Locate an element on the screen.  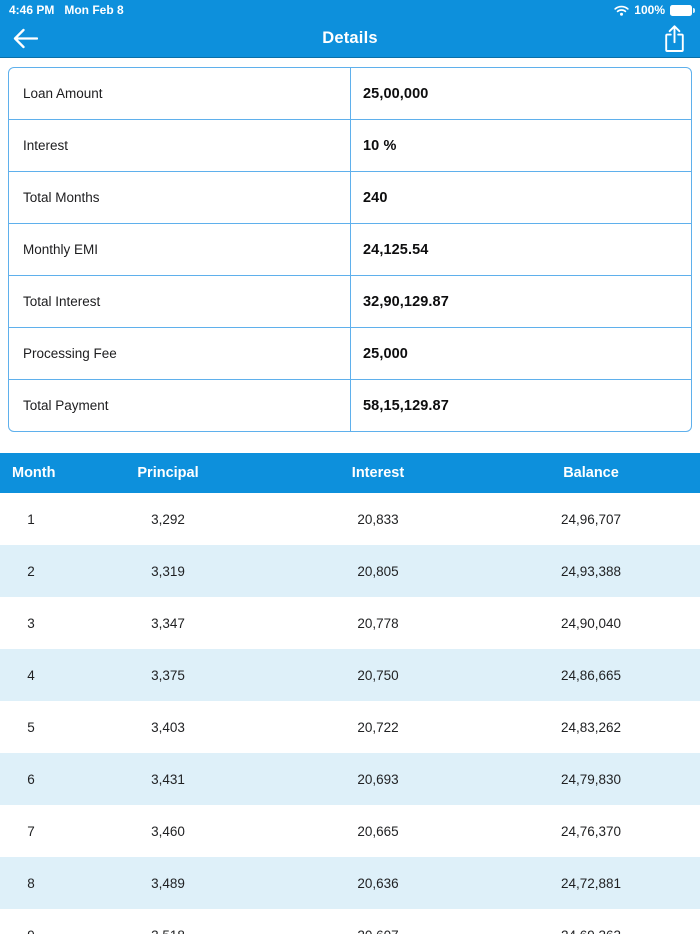
table-row: 9 3,518 20,607 24,69,363 is located at coordinates (350, 921).